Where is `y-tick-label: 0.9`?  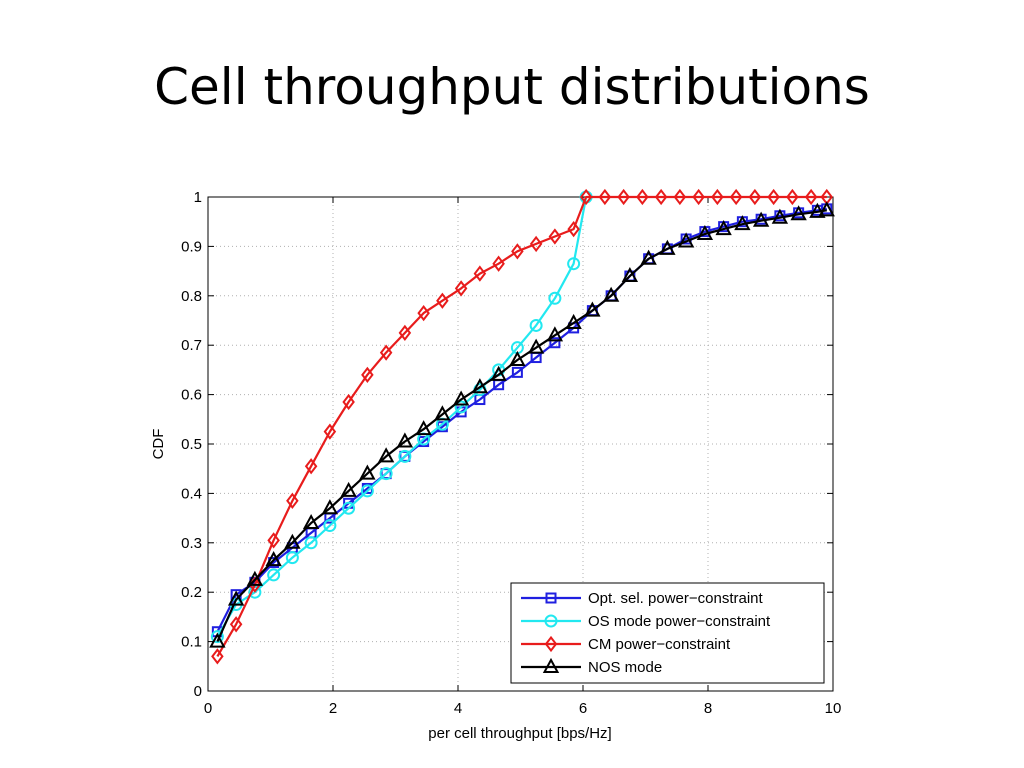
y-tick-label: 0.9 is located at coordinates (191, 246).